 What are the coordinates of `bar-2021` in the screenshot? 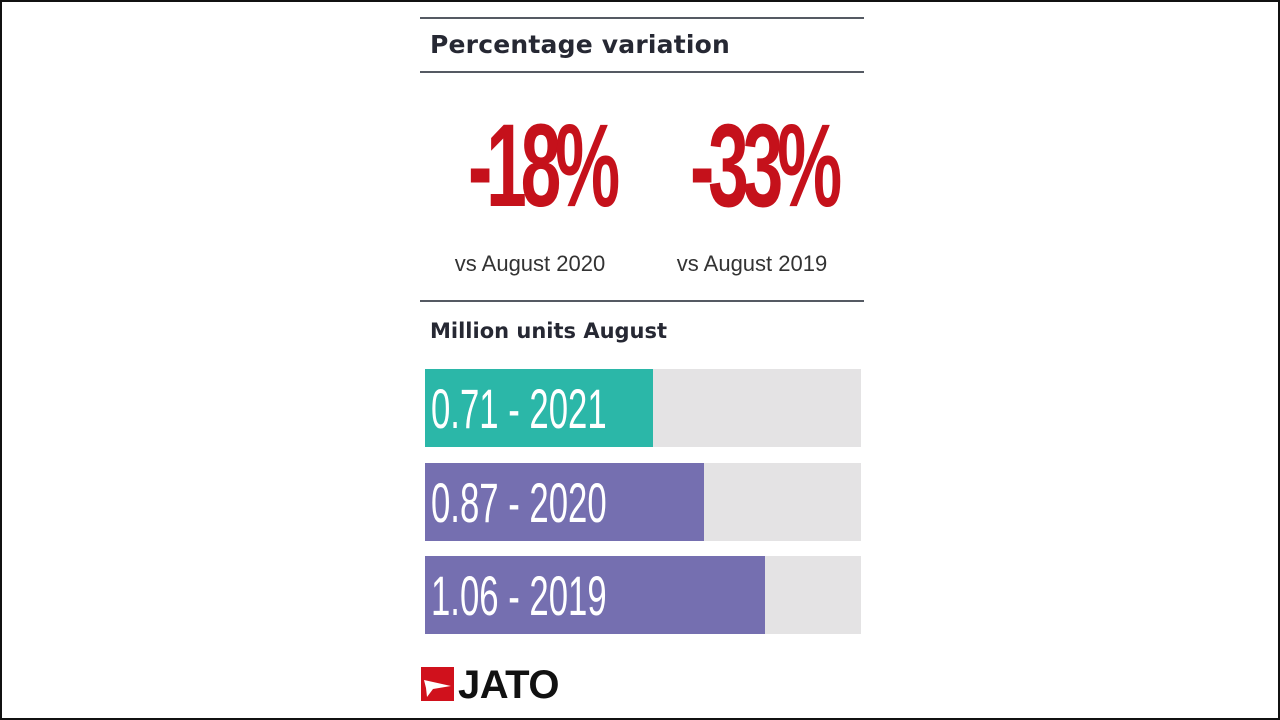 It's located at (539, 408).